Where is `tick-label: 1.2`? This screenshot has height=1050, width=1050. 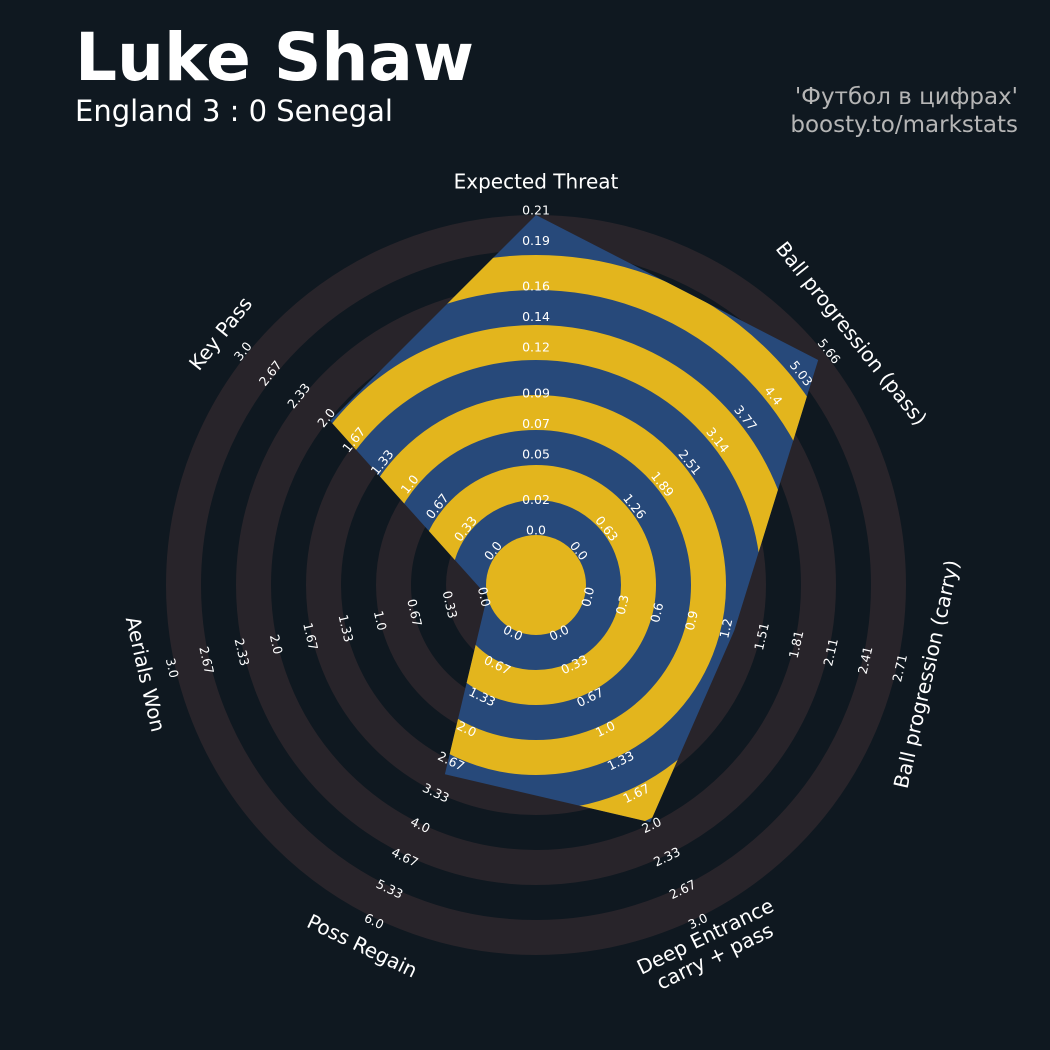
tick-label: 1.2 is located at coordinates (725, 628).